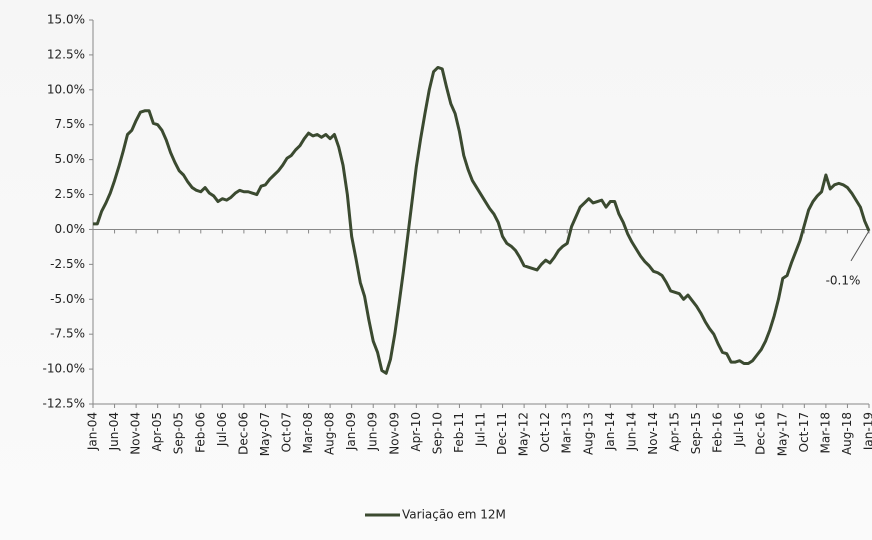 The width and height of the screenshot is (872, 540). I want to click on y-tick-label: -5.0%, so click(67, 299).